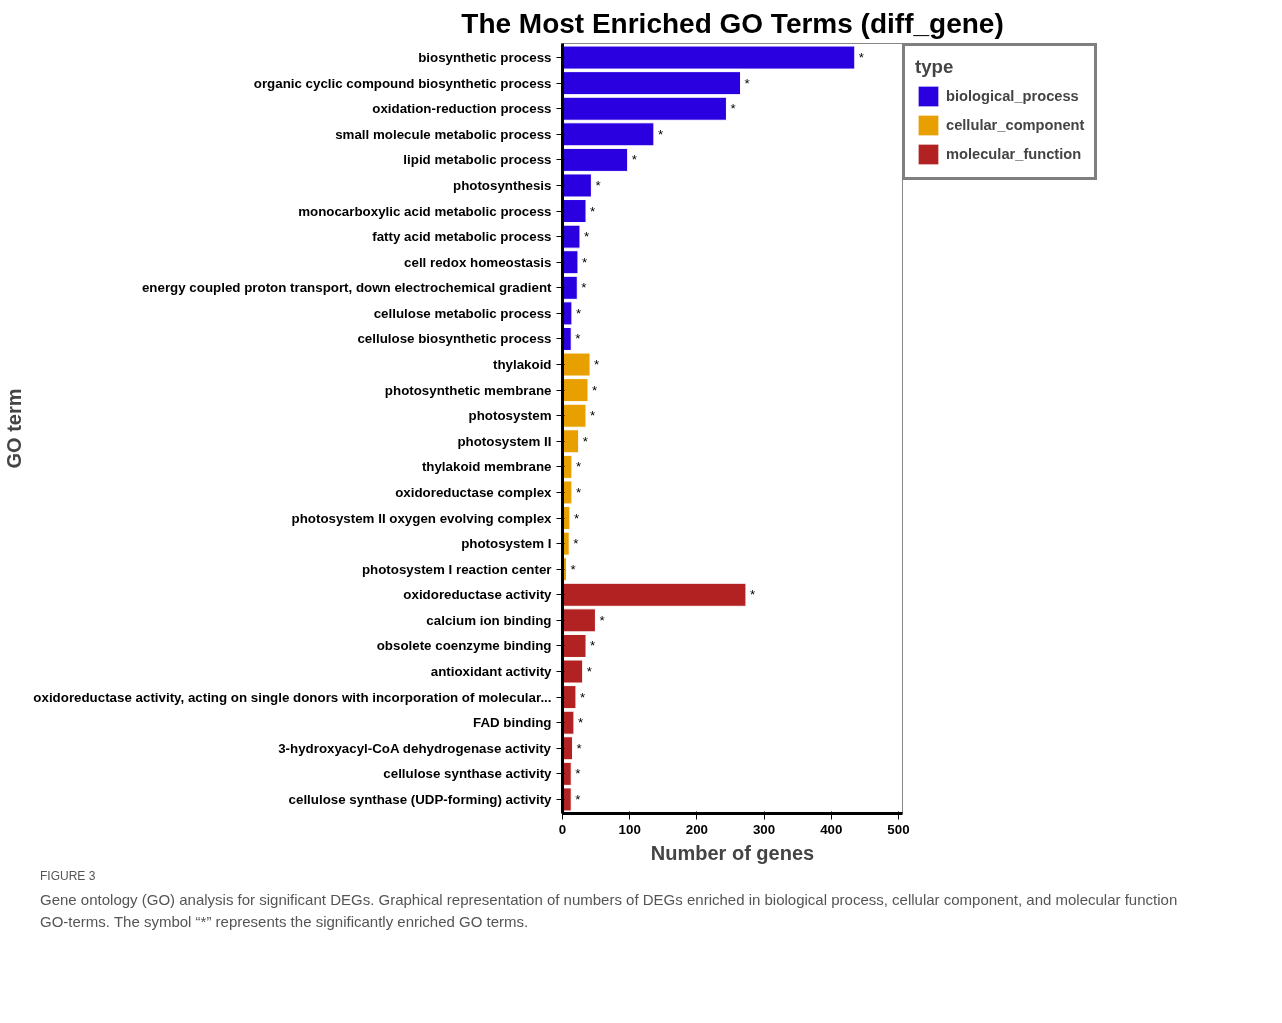 This screenshot has width=1282, height=1023. Describe the element at coordinates (468, 774) in the screenshot. I see `y-tick-label: cellulose synthase activity` at that location.